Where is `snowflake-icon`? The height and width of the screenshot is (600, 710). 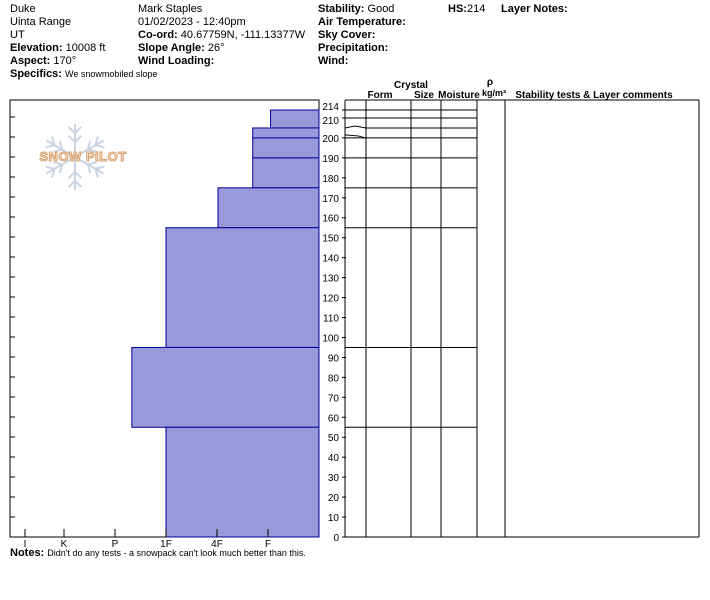 snowflake-icon is located at coordinates (75, 157).